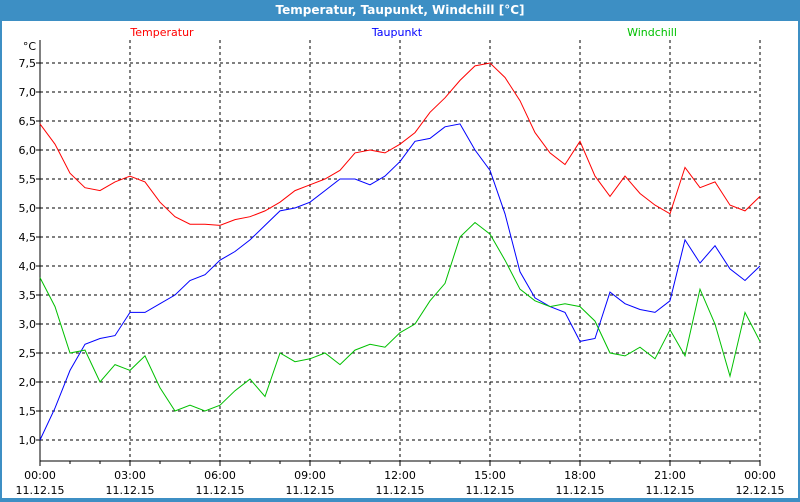 The width and height of the screenshot is (800, 502). What do you see at coordinates (580, 475) in the screenshot?
I see `x-tick-time: 18:00` at bounding box center [580, 475].